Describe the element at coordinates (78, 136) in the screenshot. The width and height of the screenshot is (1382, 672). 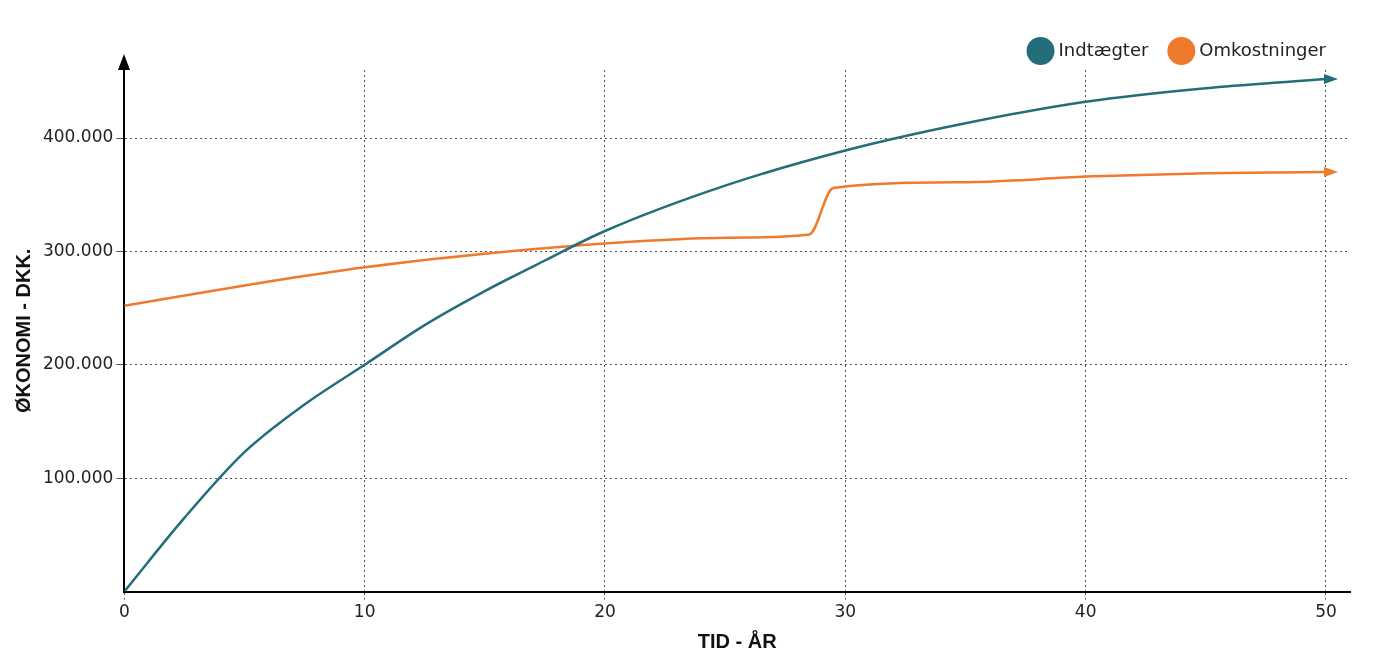
I see `y-tick-label: 400.000` at that location.